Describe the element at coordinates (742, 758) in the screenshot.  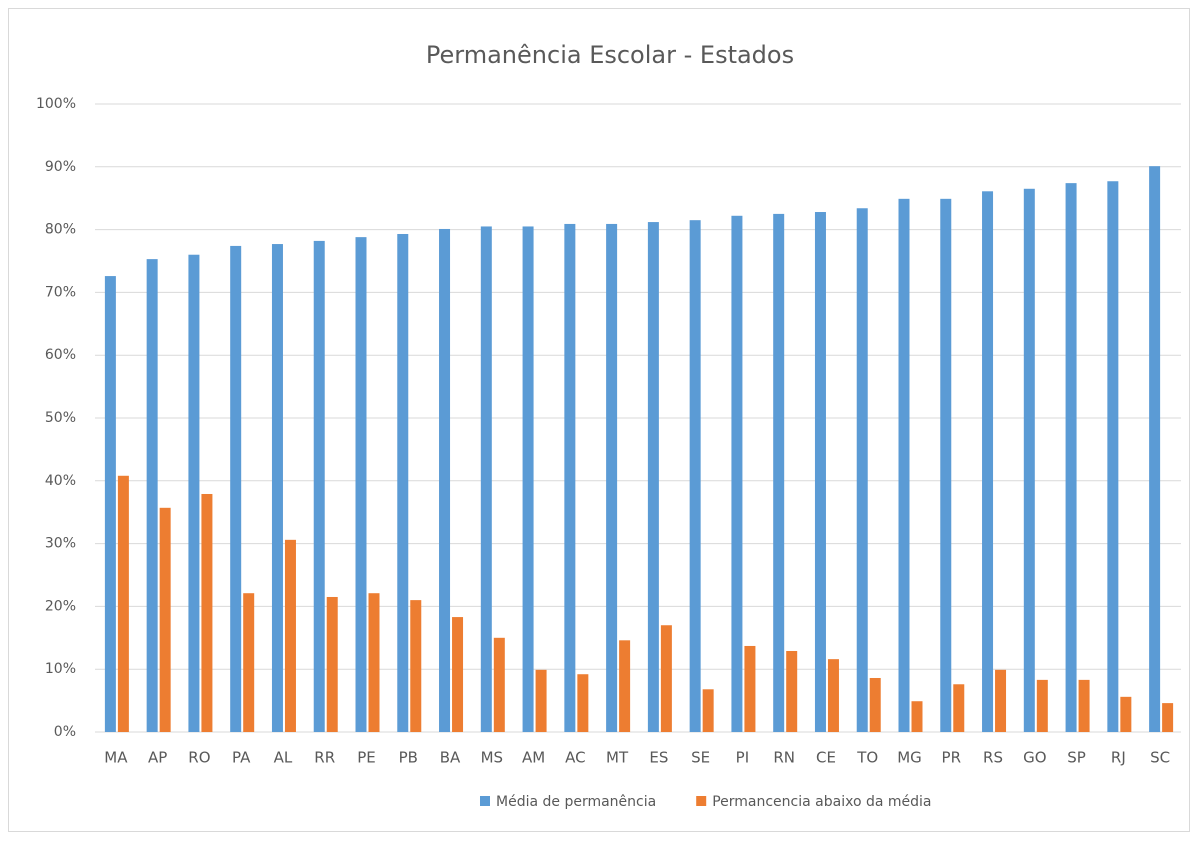
I see `x-tick-label: PI` at that location.